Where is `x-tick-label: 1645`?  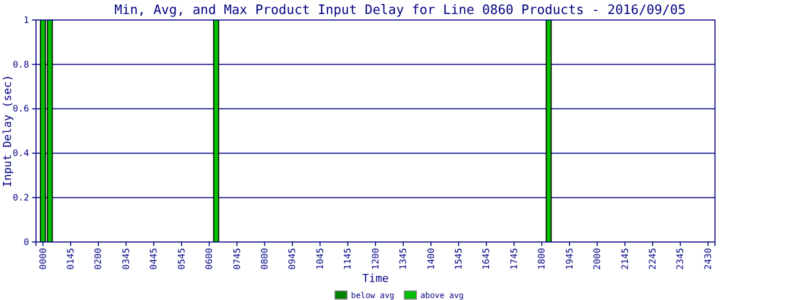
x-tick-label: 1645 is located at coordinates (487, 259).